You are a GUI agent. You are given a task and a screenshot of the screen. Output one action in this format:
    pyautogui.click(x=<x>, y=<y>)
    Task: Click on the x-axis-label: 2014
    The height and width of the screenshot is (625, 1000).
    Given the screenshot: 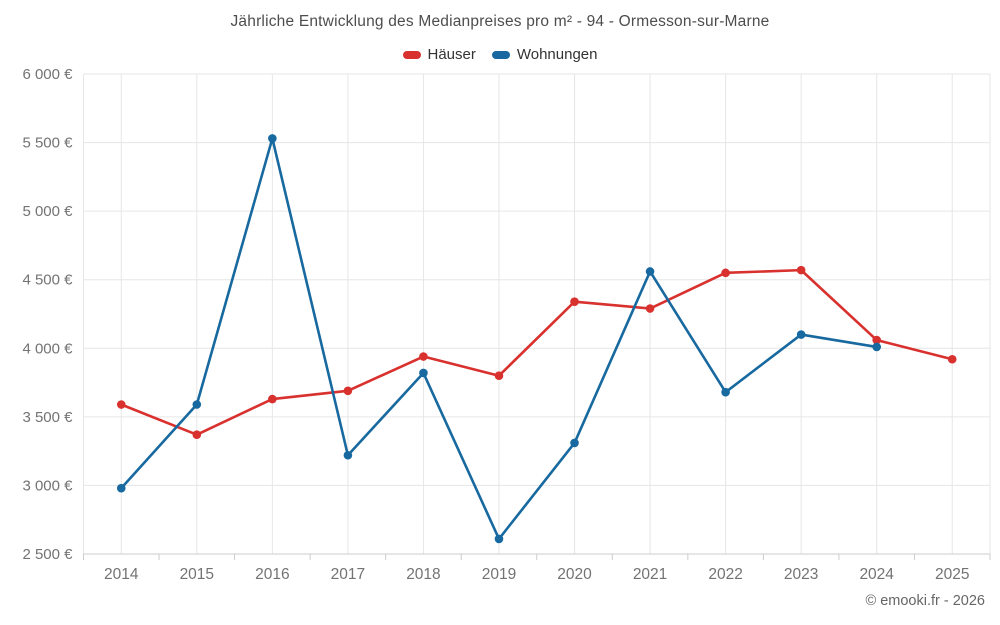 What is the action you would take?
    pyautogui.click(x=121, y=574)
    